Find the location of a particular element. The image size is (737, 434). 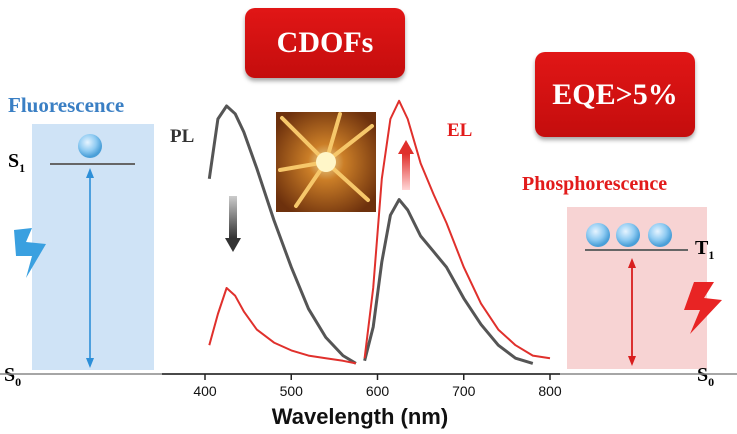

phosphorescence-arrow-down-head is located at coordinates (632, 361).